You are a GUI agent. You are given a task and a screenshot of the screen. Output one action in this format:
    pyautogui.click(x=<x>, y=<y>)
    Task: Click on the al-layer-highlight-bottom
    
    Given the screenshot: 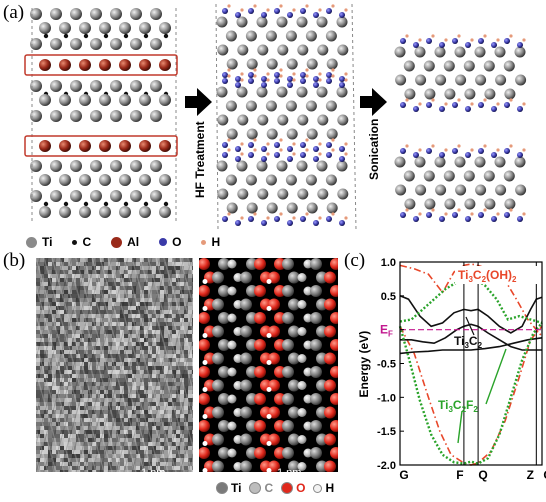 What is the action you would take?
    pyautogui.click(x=101, y=146)
    